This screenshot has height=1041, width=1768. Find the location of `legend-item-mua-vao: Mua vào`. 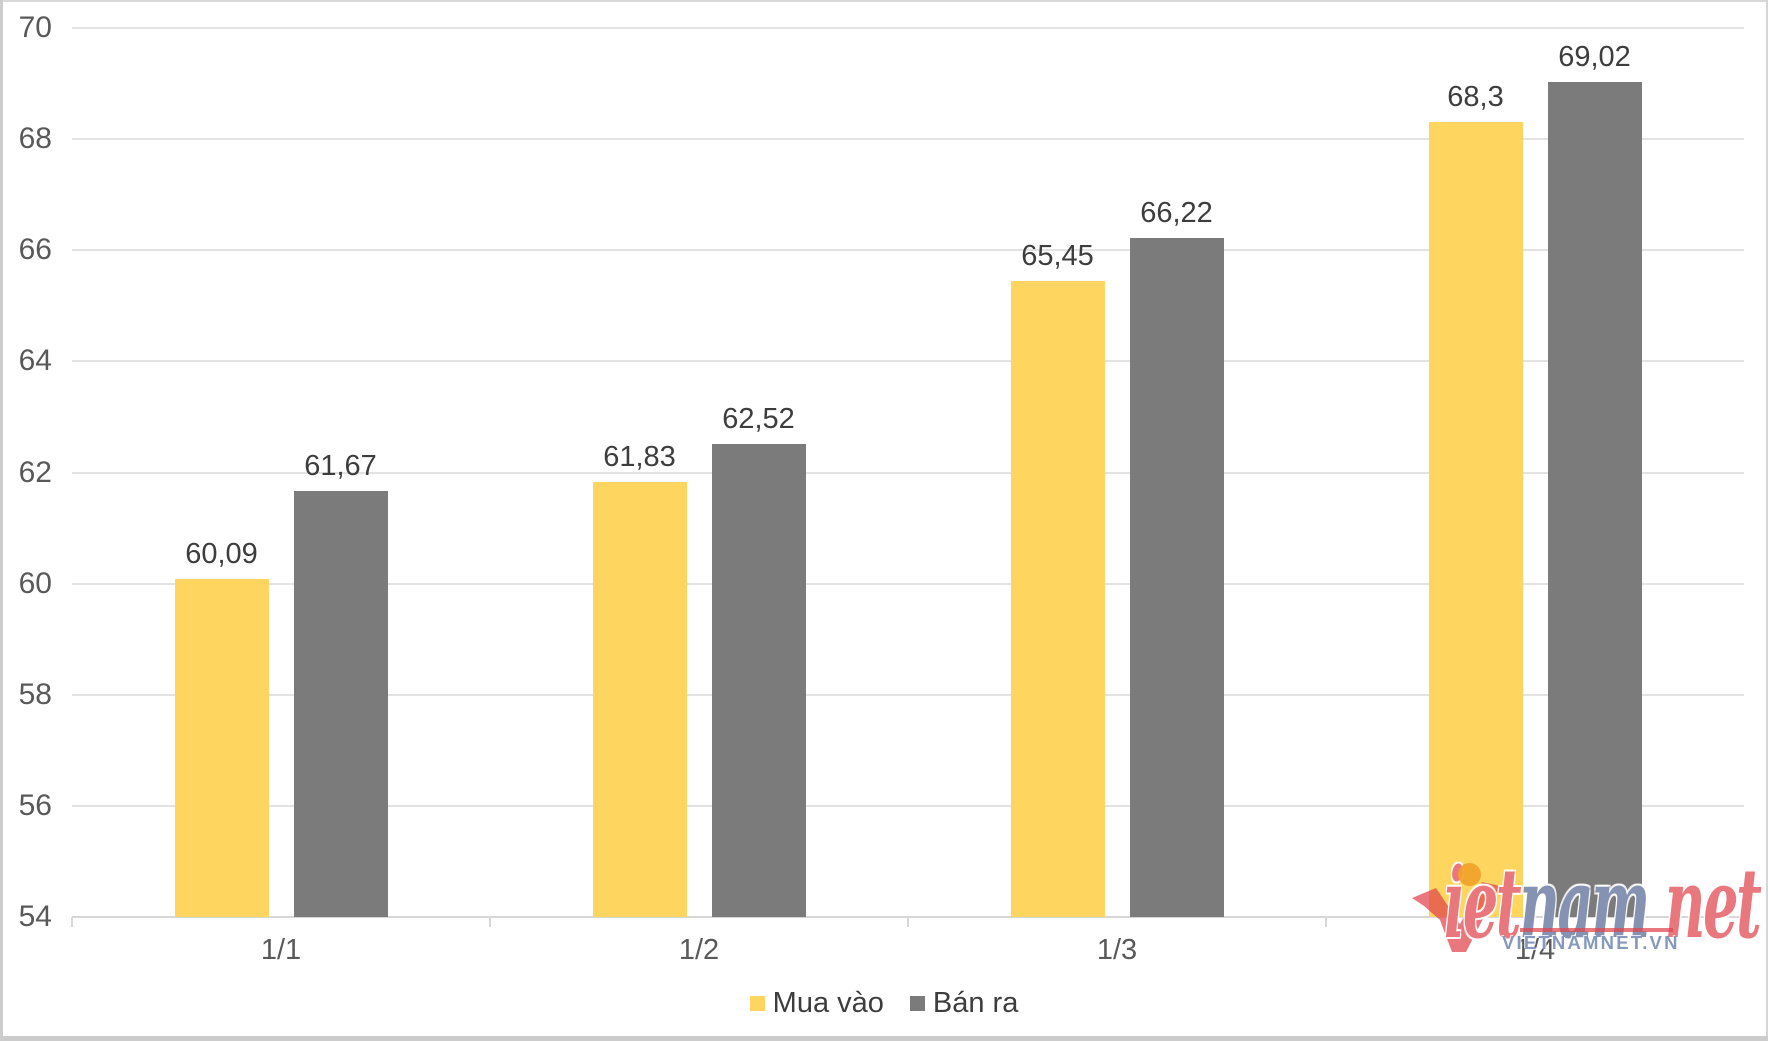

legend-item-mua-vao: Mua vào is located at coordinates (816, 1003).